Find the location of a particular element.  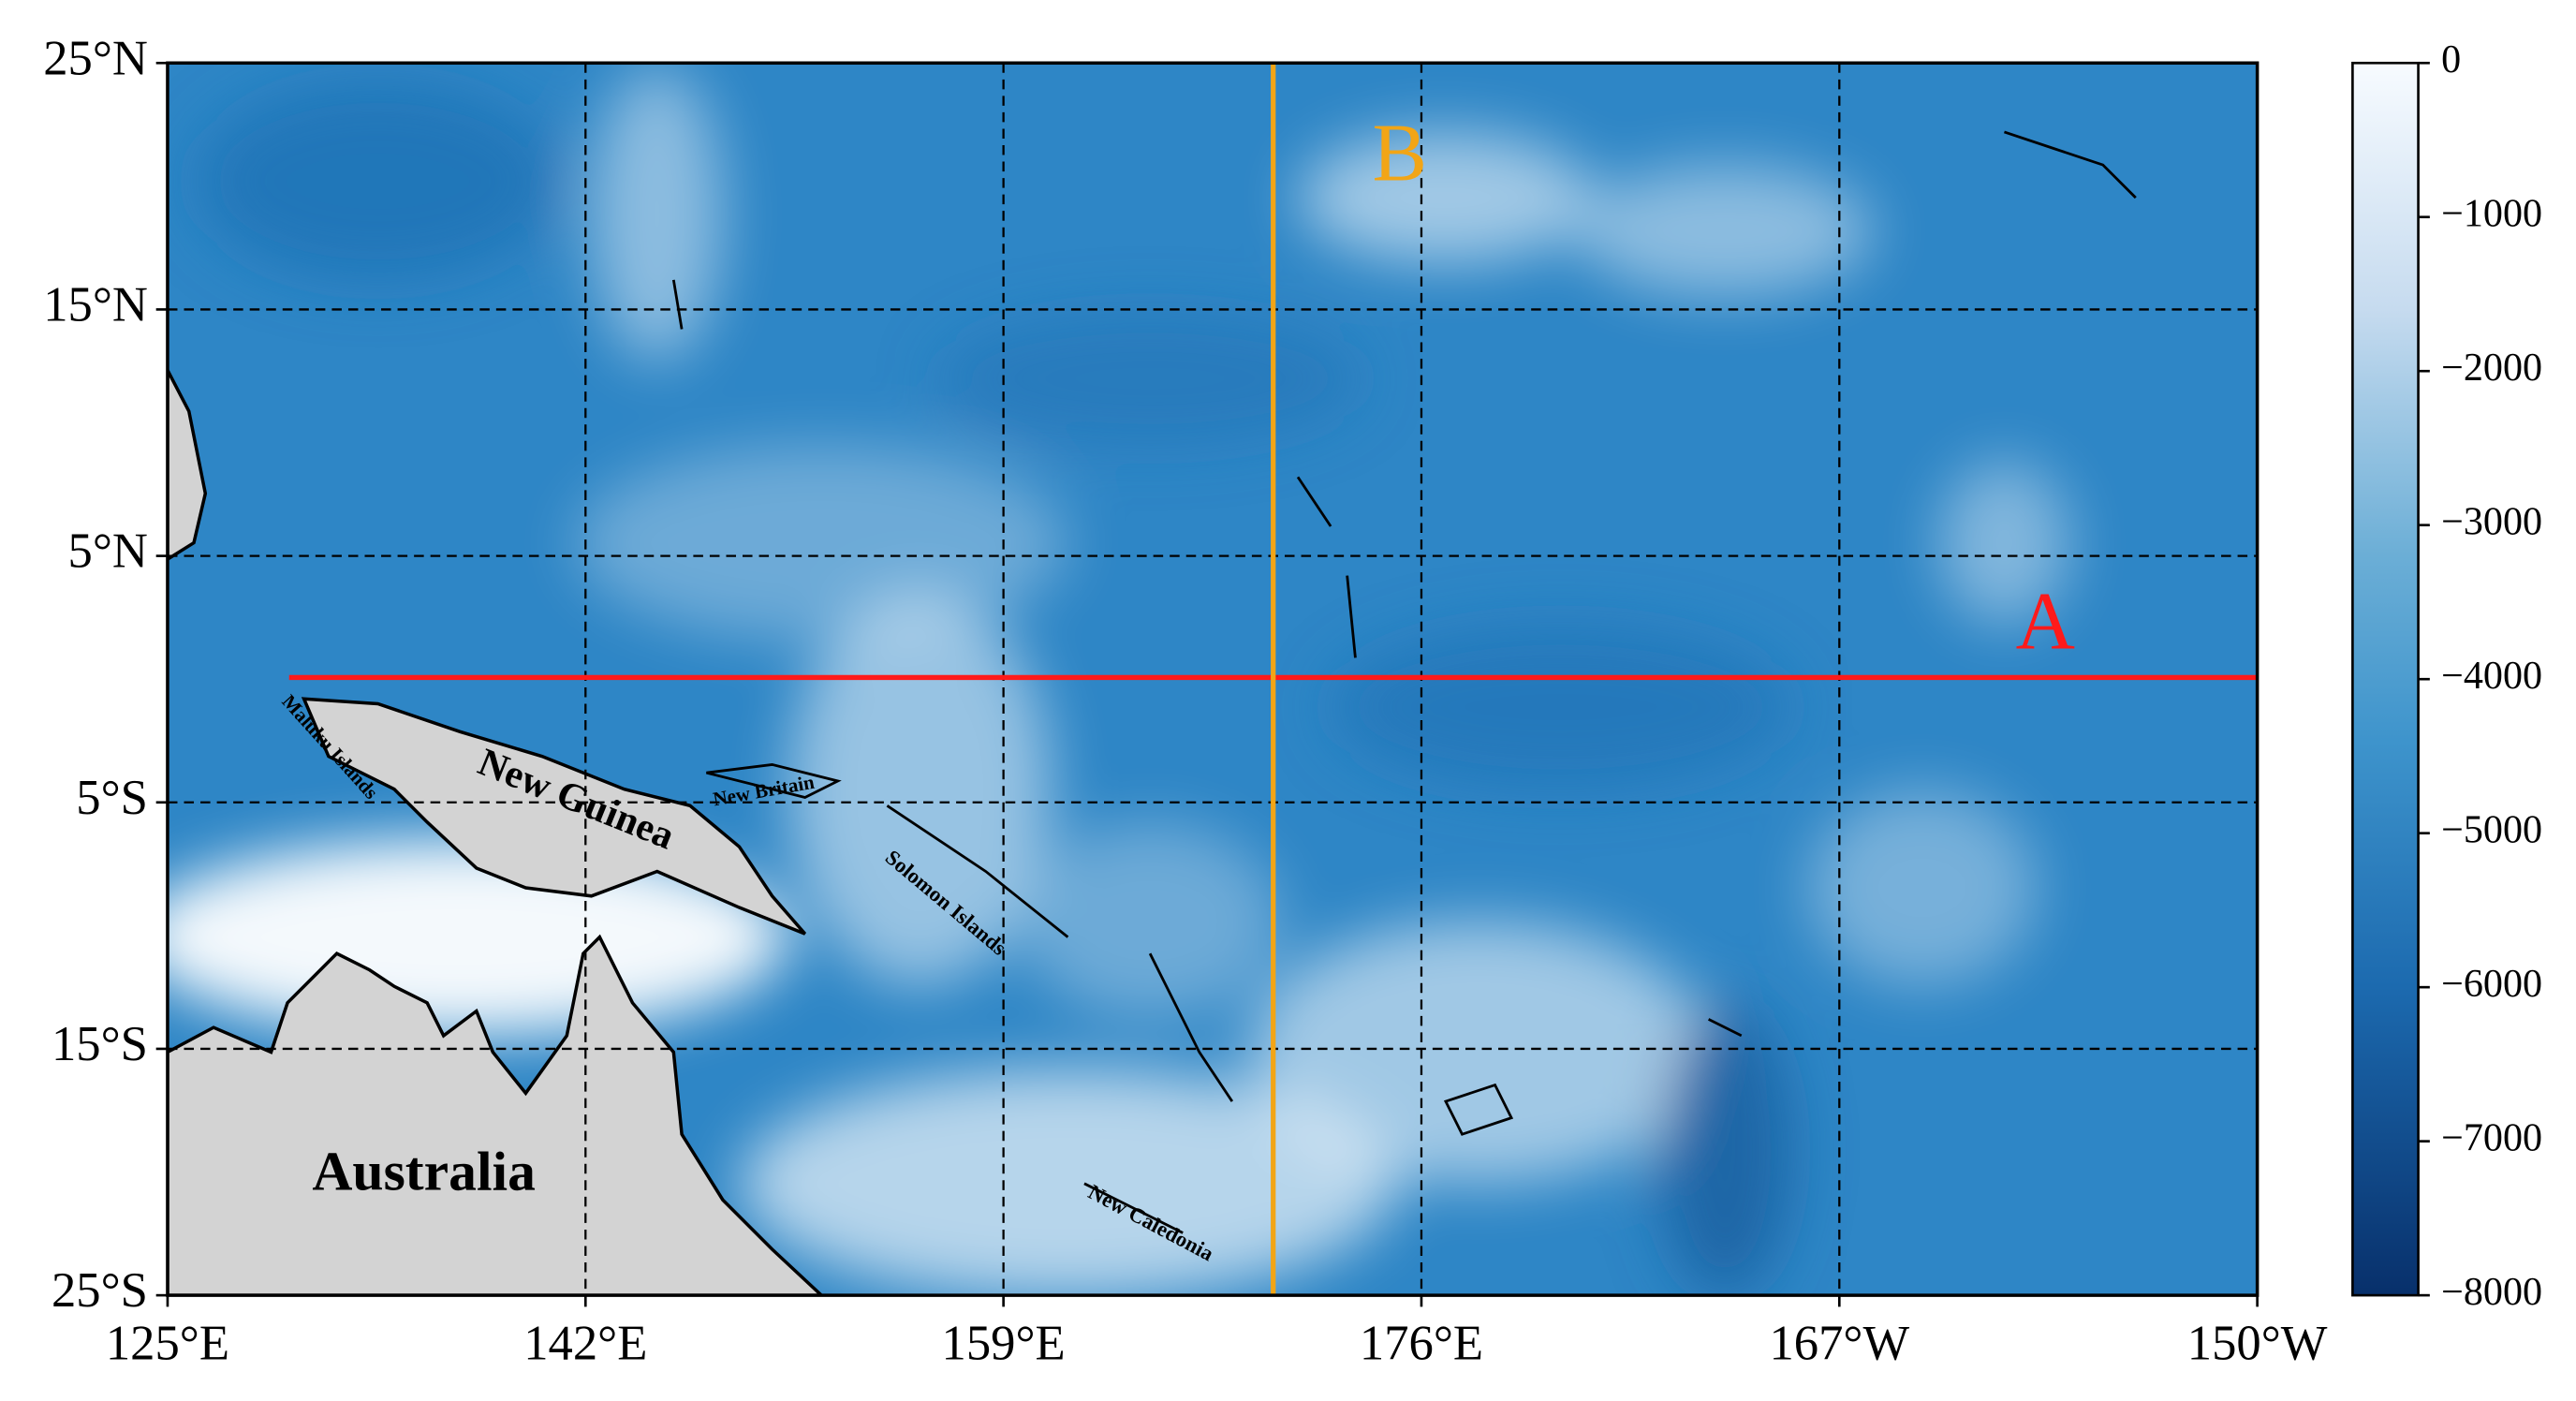

lat-label: 5°N is located at coordinates (108, 551).